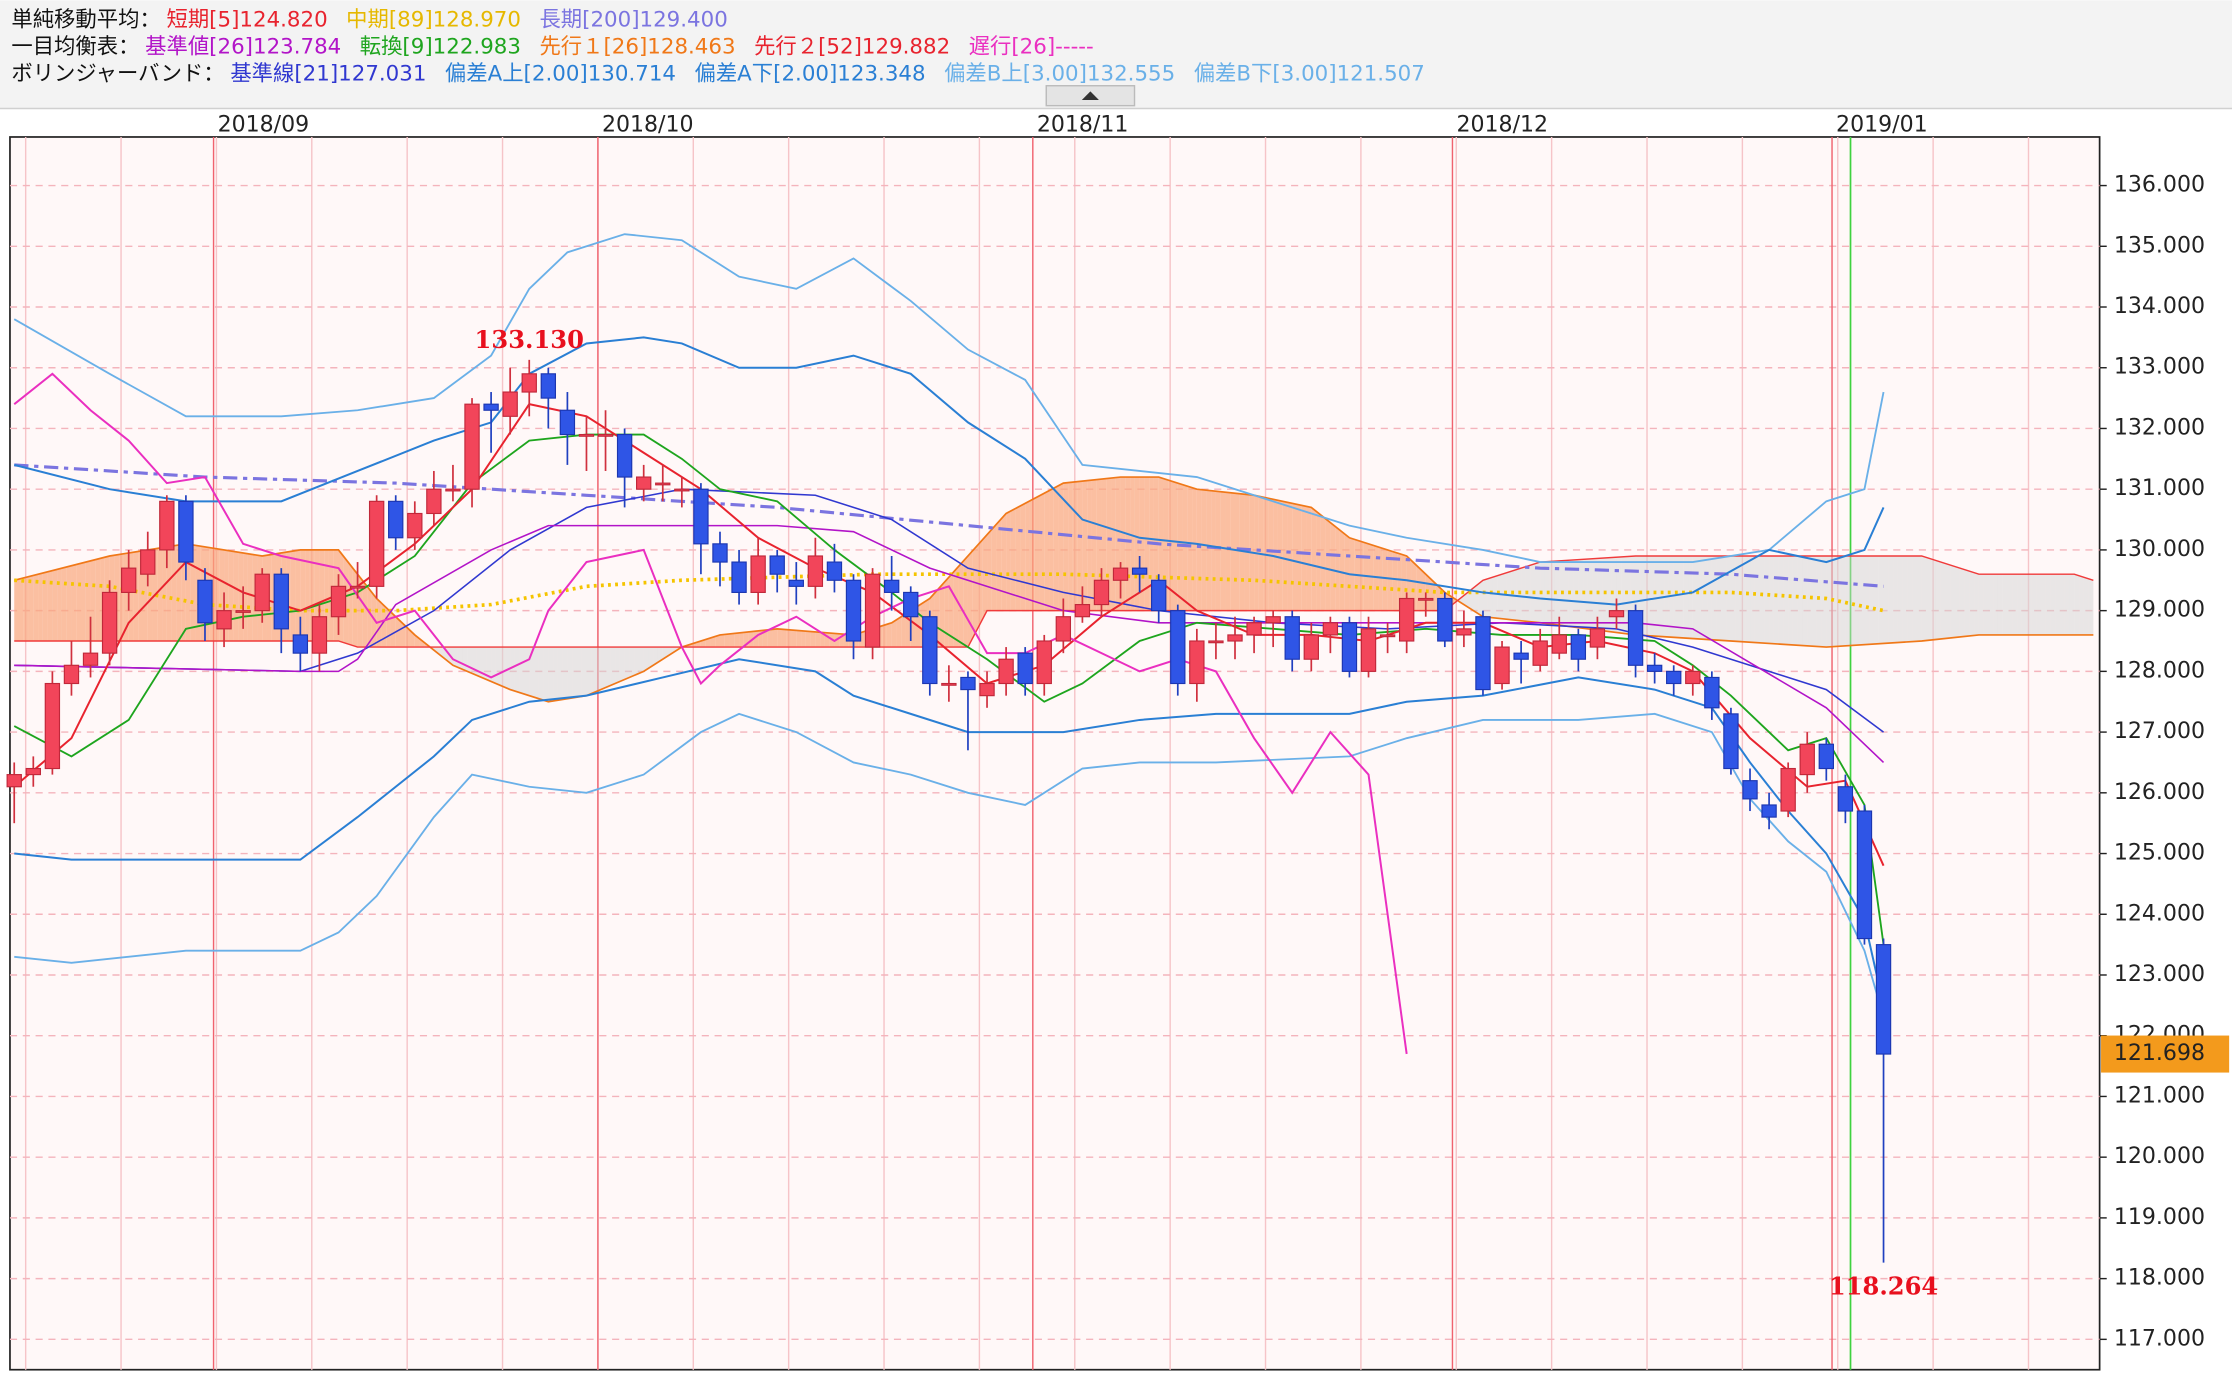 This screenshot has height=1380, width=2232. Describe the element at coordinates (2159, 1278) in the screenshot. I see `y-tick-label: 118.000` at that location.